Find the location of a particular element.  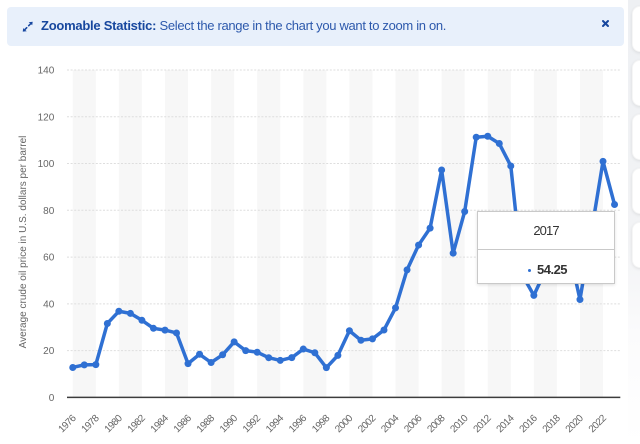

svg-text: 1998 is located at coordinates (321, 424).